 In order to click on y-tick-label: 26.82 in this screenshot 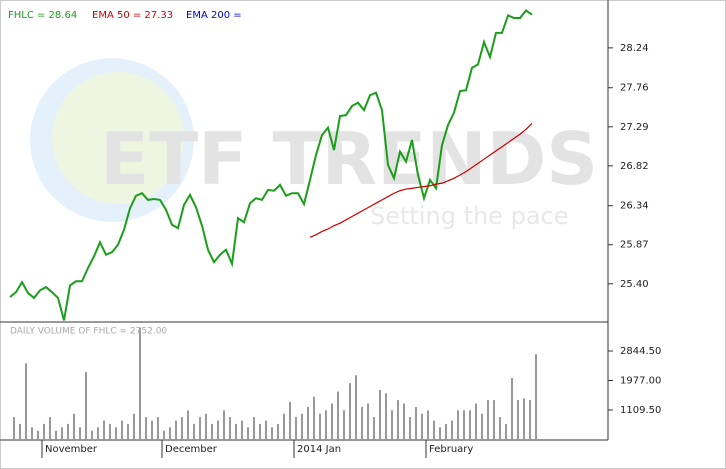, I will do `click(634, 166)`.